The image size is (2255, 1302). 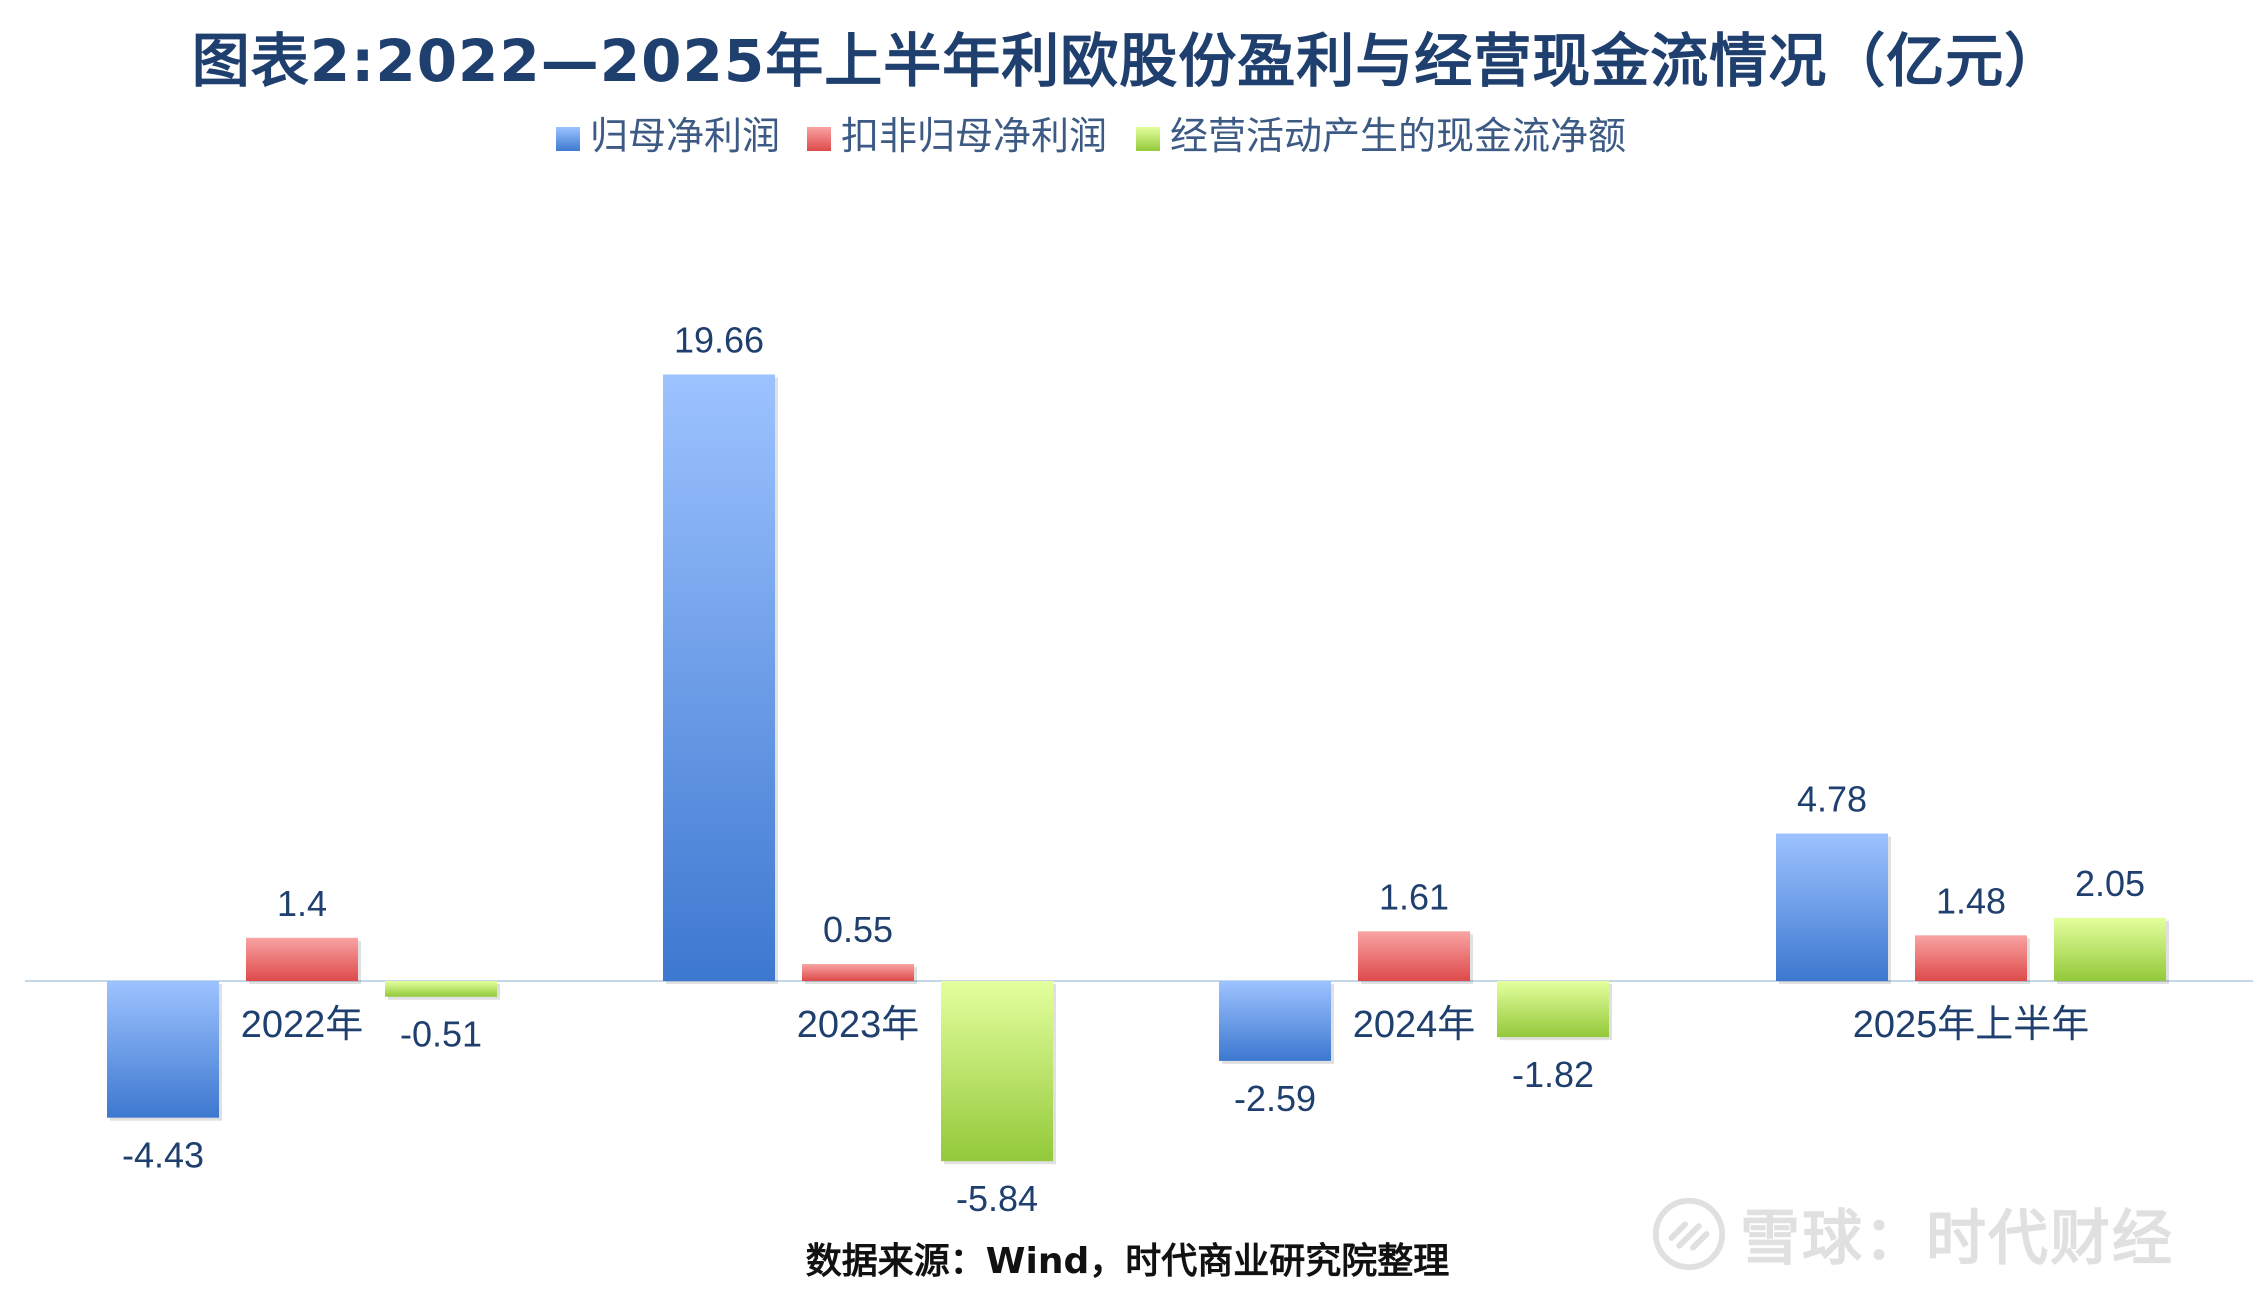 I want to click on data-label-1-2: 19.66, so click(x=719, y=339).